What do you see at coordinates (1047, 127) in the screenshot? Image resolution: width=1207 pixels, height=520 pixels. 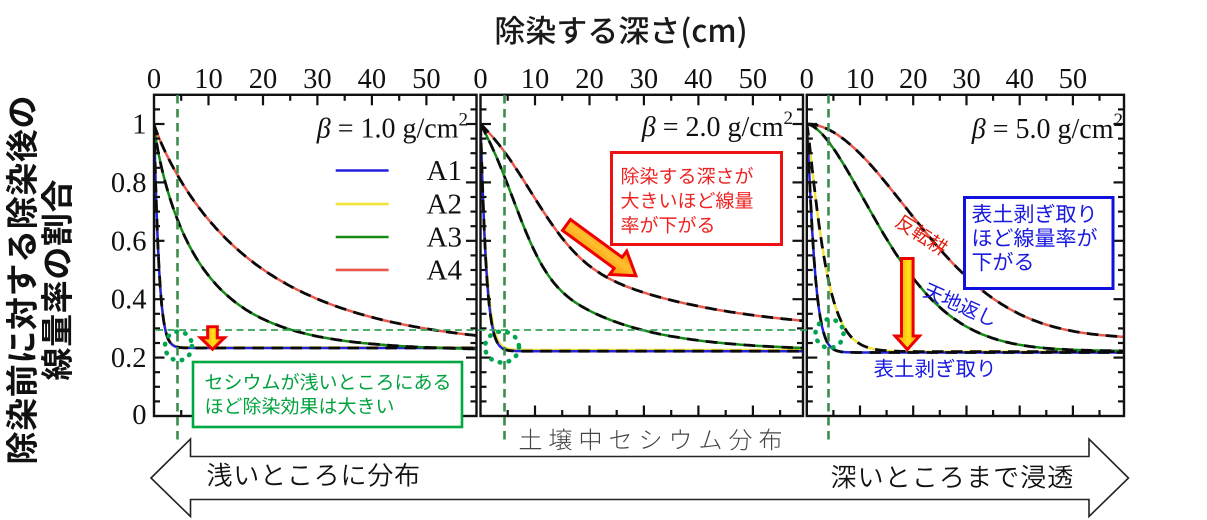 I see `svg-text: β = 5.0 g/cm2` at bounding box center [1047, 127].